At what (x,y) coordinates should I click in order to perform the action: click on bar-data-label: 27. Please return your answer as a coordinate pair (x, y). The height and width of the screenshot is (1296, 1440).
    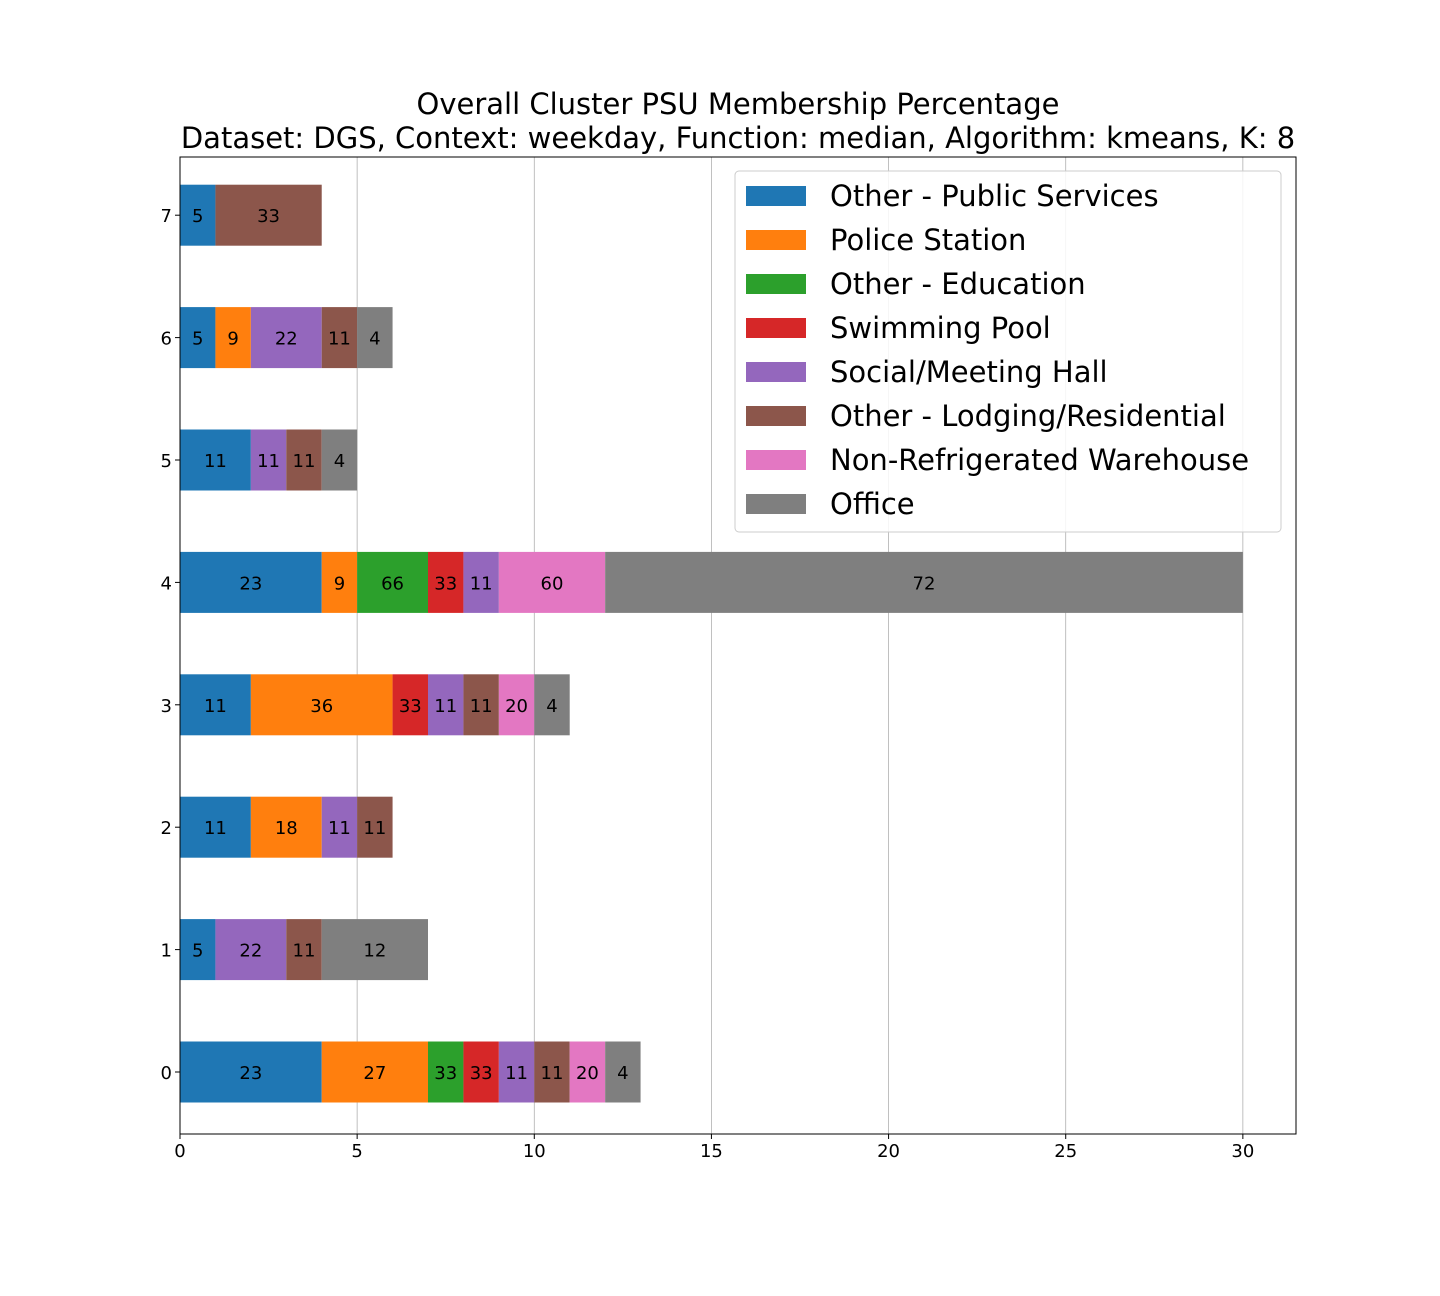
    Looking at the image, I should click on (374, 1073).